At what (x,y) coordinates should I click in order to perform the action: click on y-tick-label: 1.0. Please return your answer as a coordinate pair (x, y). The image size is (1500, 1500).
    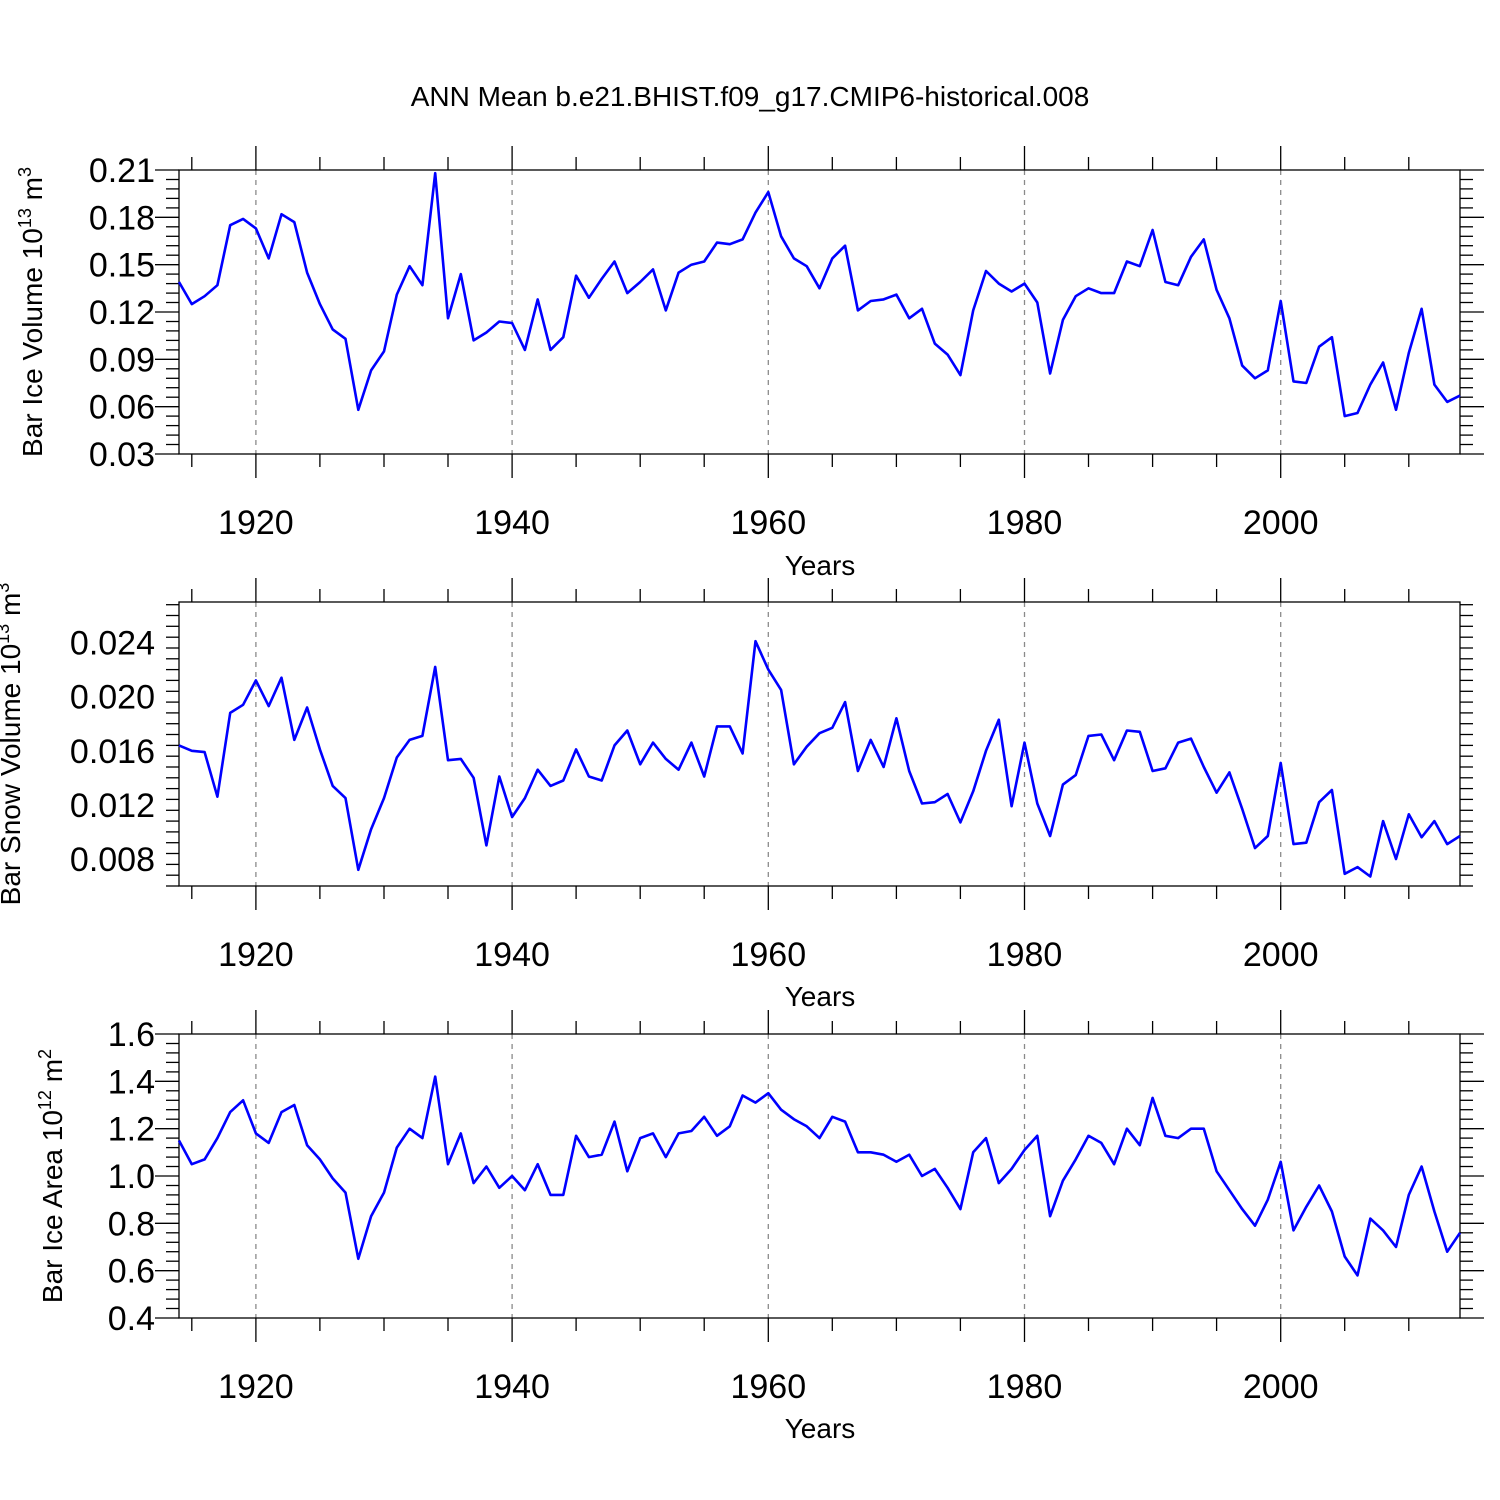
    Looking at the image, I should click on (131, 1177).